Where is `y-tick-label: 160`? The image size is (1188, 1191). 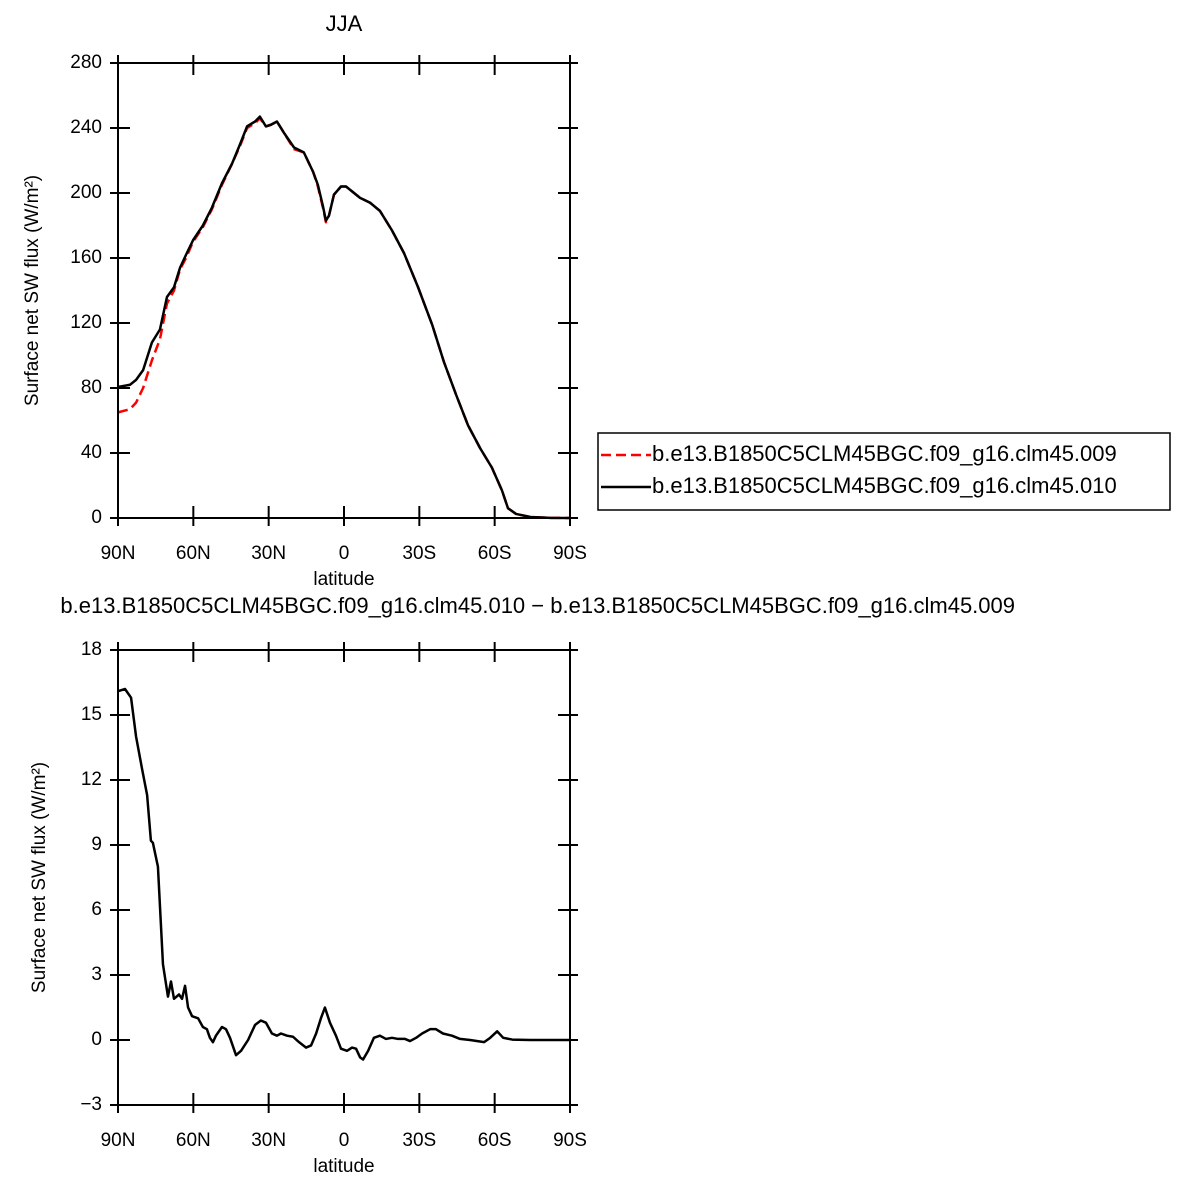
y-tick-label: 160 is located at coordinates (86, 257).